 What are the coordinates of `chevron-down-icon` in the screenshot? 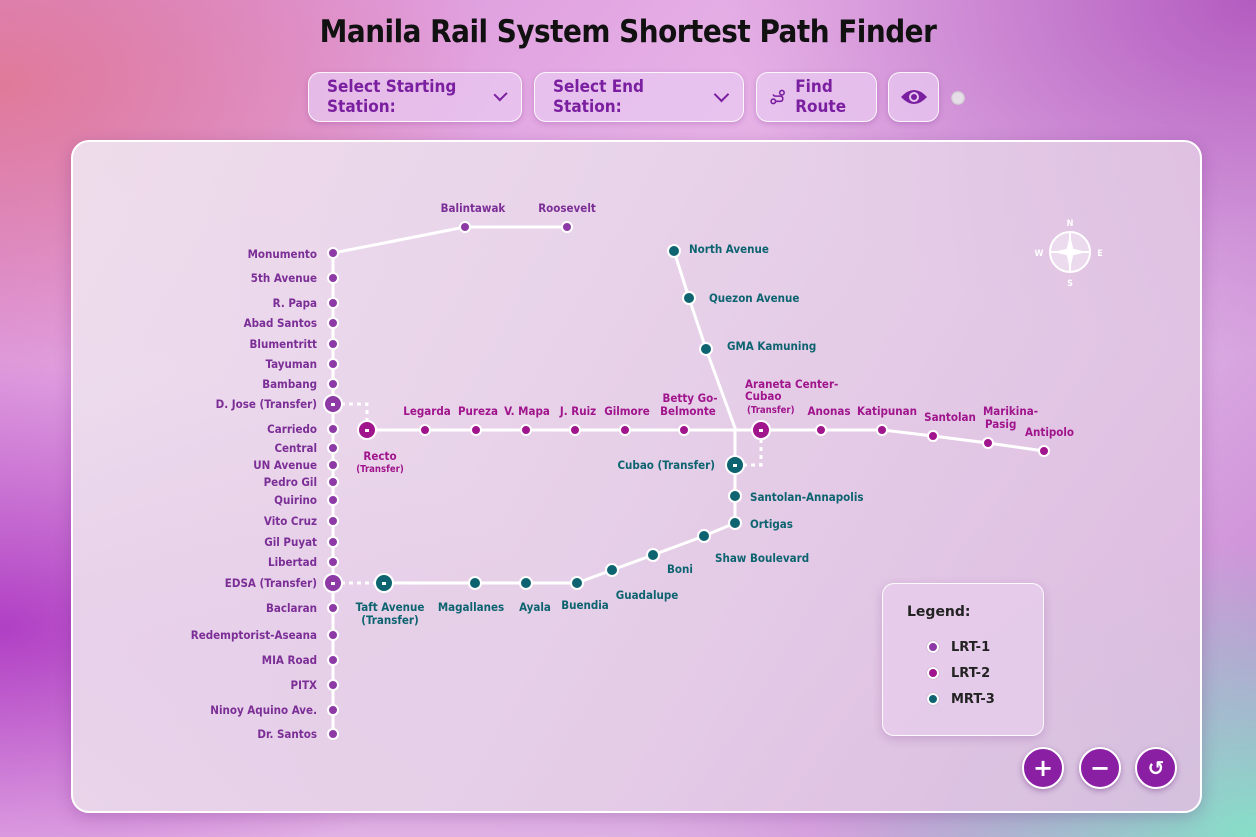 It's located at (721, 94).